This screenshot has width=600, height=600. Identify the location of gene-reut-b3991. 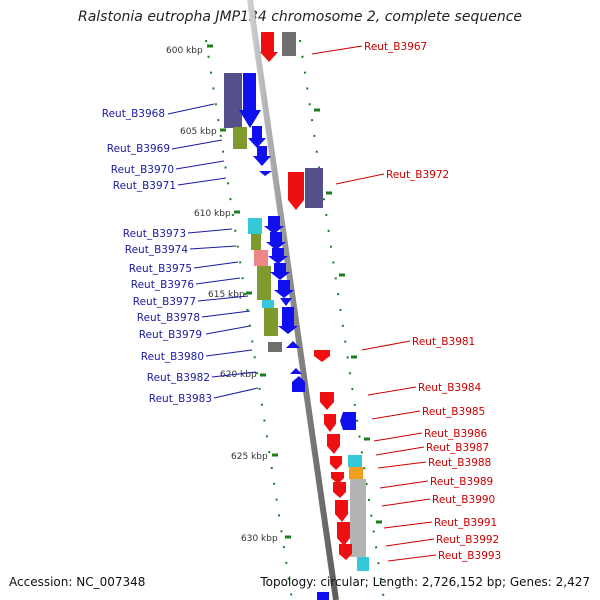
(341, 511).